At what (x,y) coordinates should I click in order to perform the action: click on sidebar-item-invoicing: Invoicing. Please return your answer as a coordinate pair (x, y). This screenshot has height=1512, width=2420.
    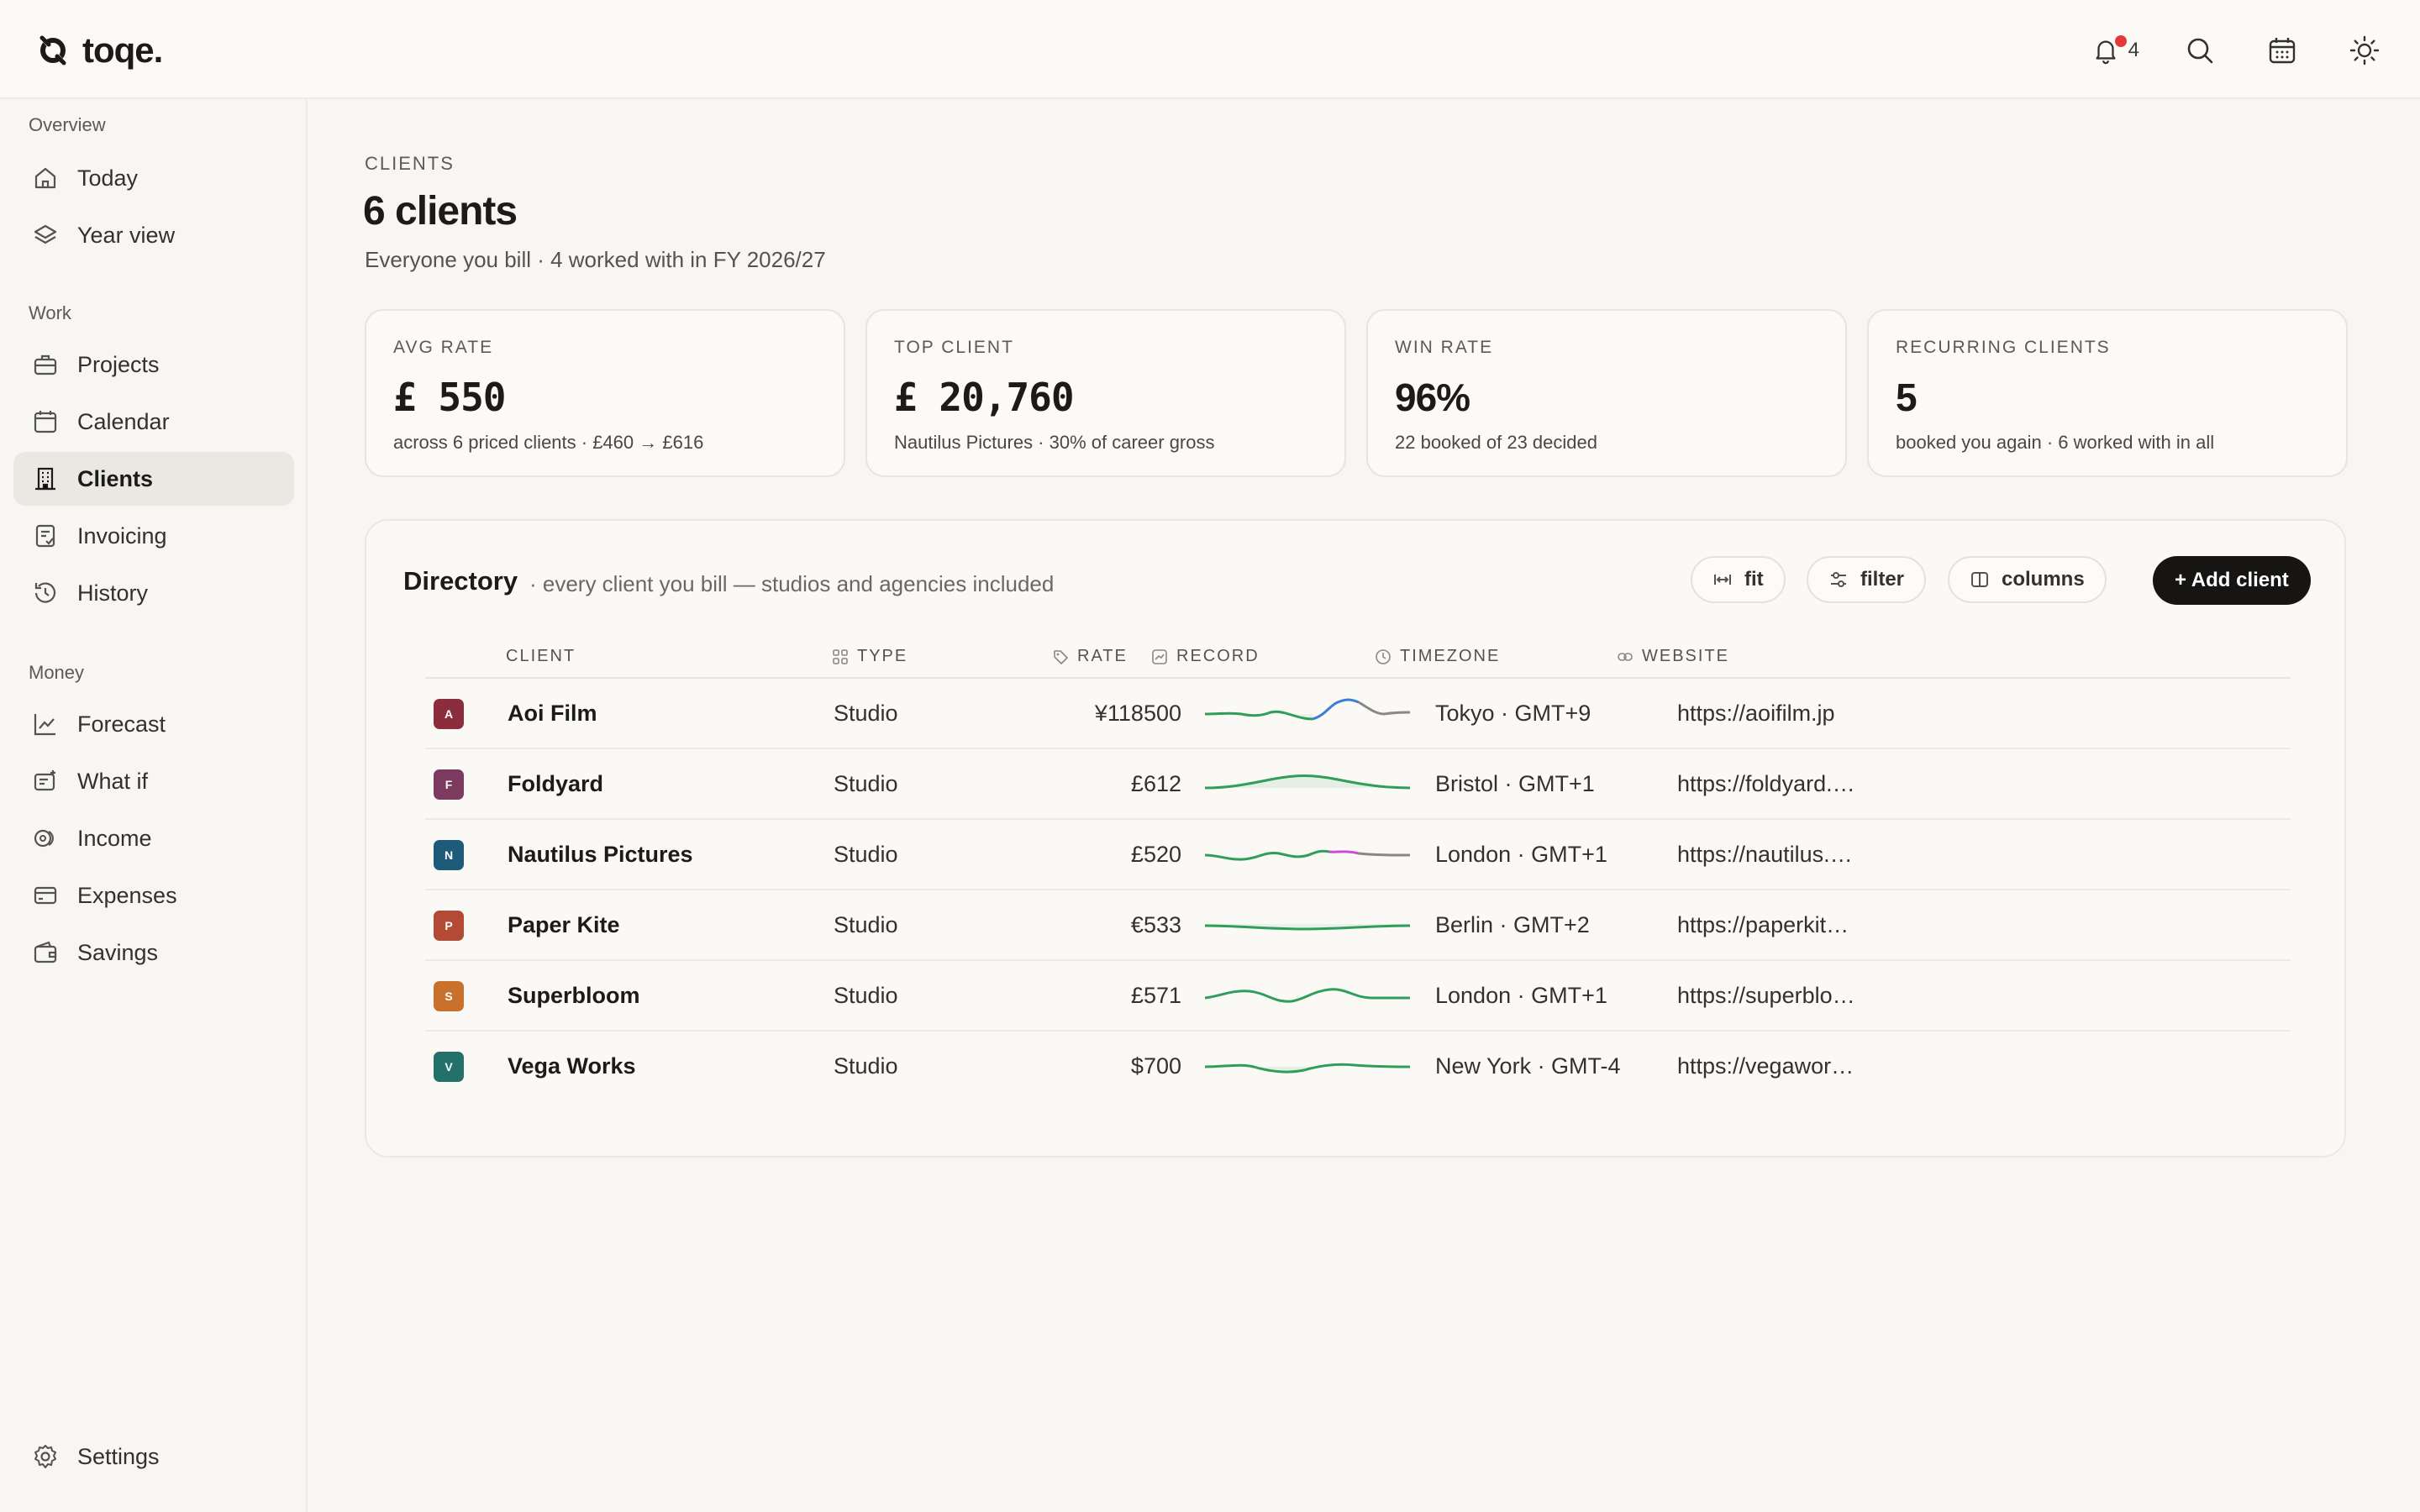
    Looking at the image, I should click on (153, 536).